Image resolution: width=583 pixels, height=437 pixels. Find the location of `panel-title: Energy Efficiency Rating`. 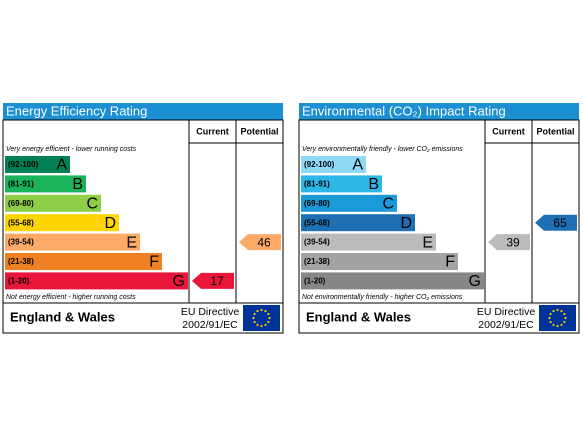

panel-title: Energy Efficiency Rating is located at coordinates (76, 110).